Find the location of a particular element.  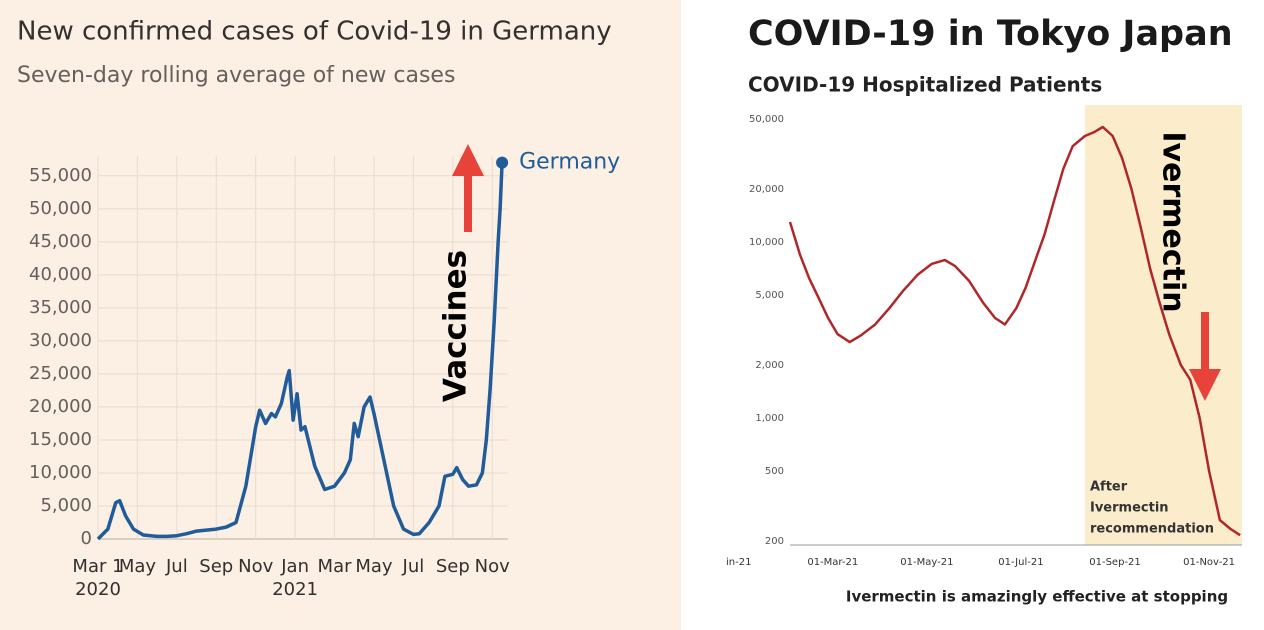

y-tick-label: 30,000 is located at coordinates (60, 340).